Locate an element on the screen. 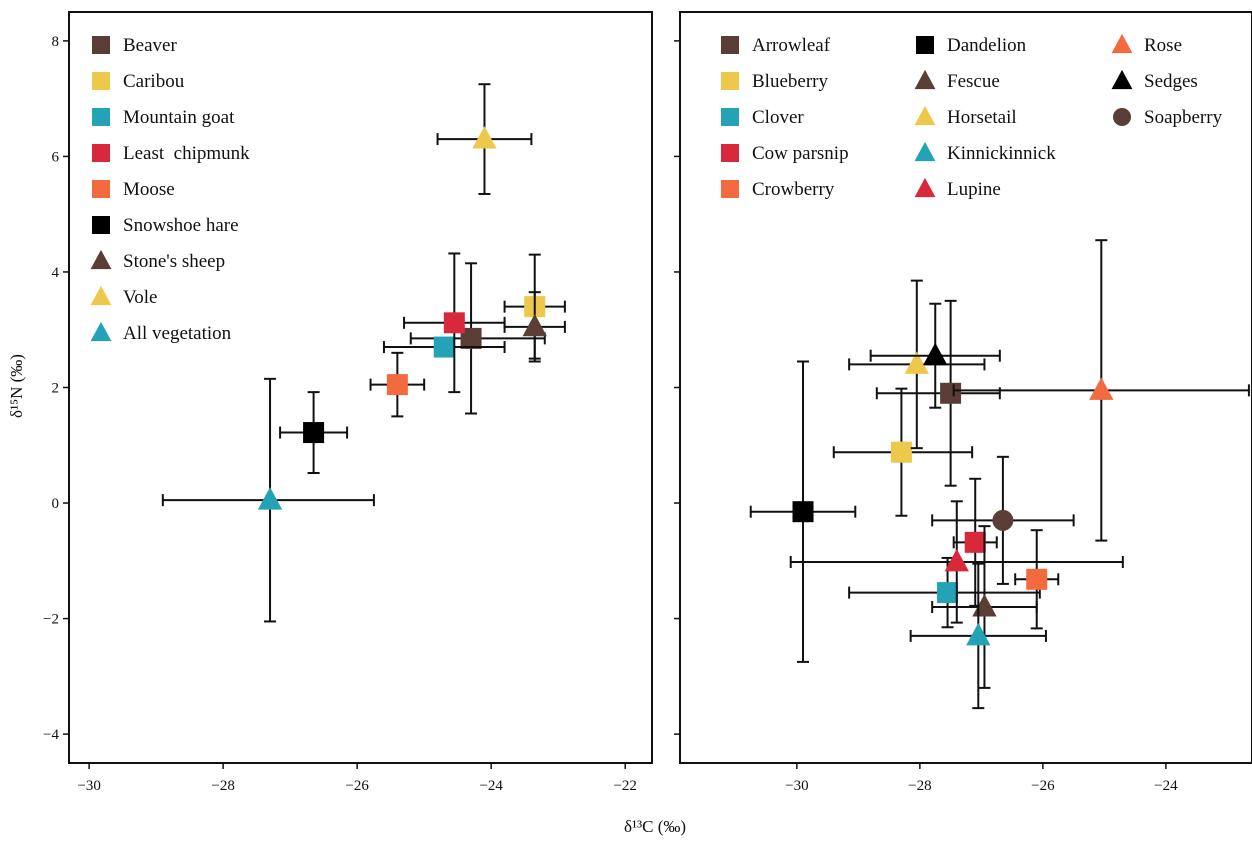  marker-blueberry is located at coordinates (901, 452).